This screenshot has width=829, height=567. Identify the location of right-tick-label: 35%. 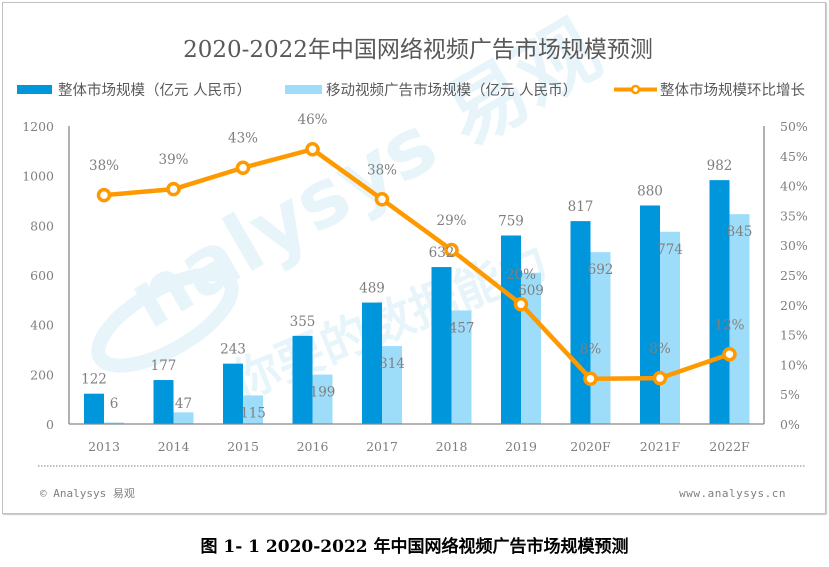
(794, 215).